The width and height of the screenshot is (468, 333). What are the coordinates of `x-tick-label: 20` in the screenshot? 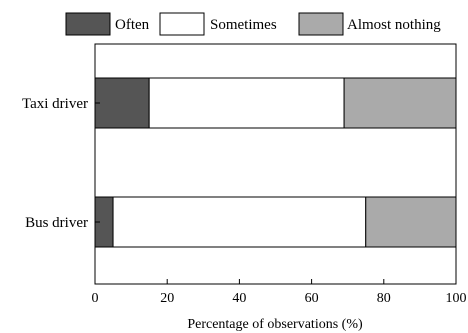 It's located at (167, 298).